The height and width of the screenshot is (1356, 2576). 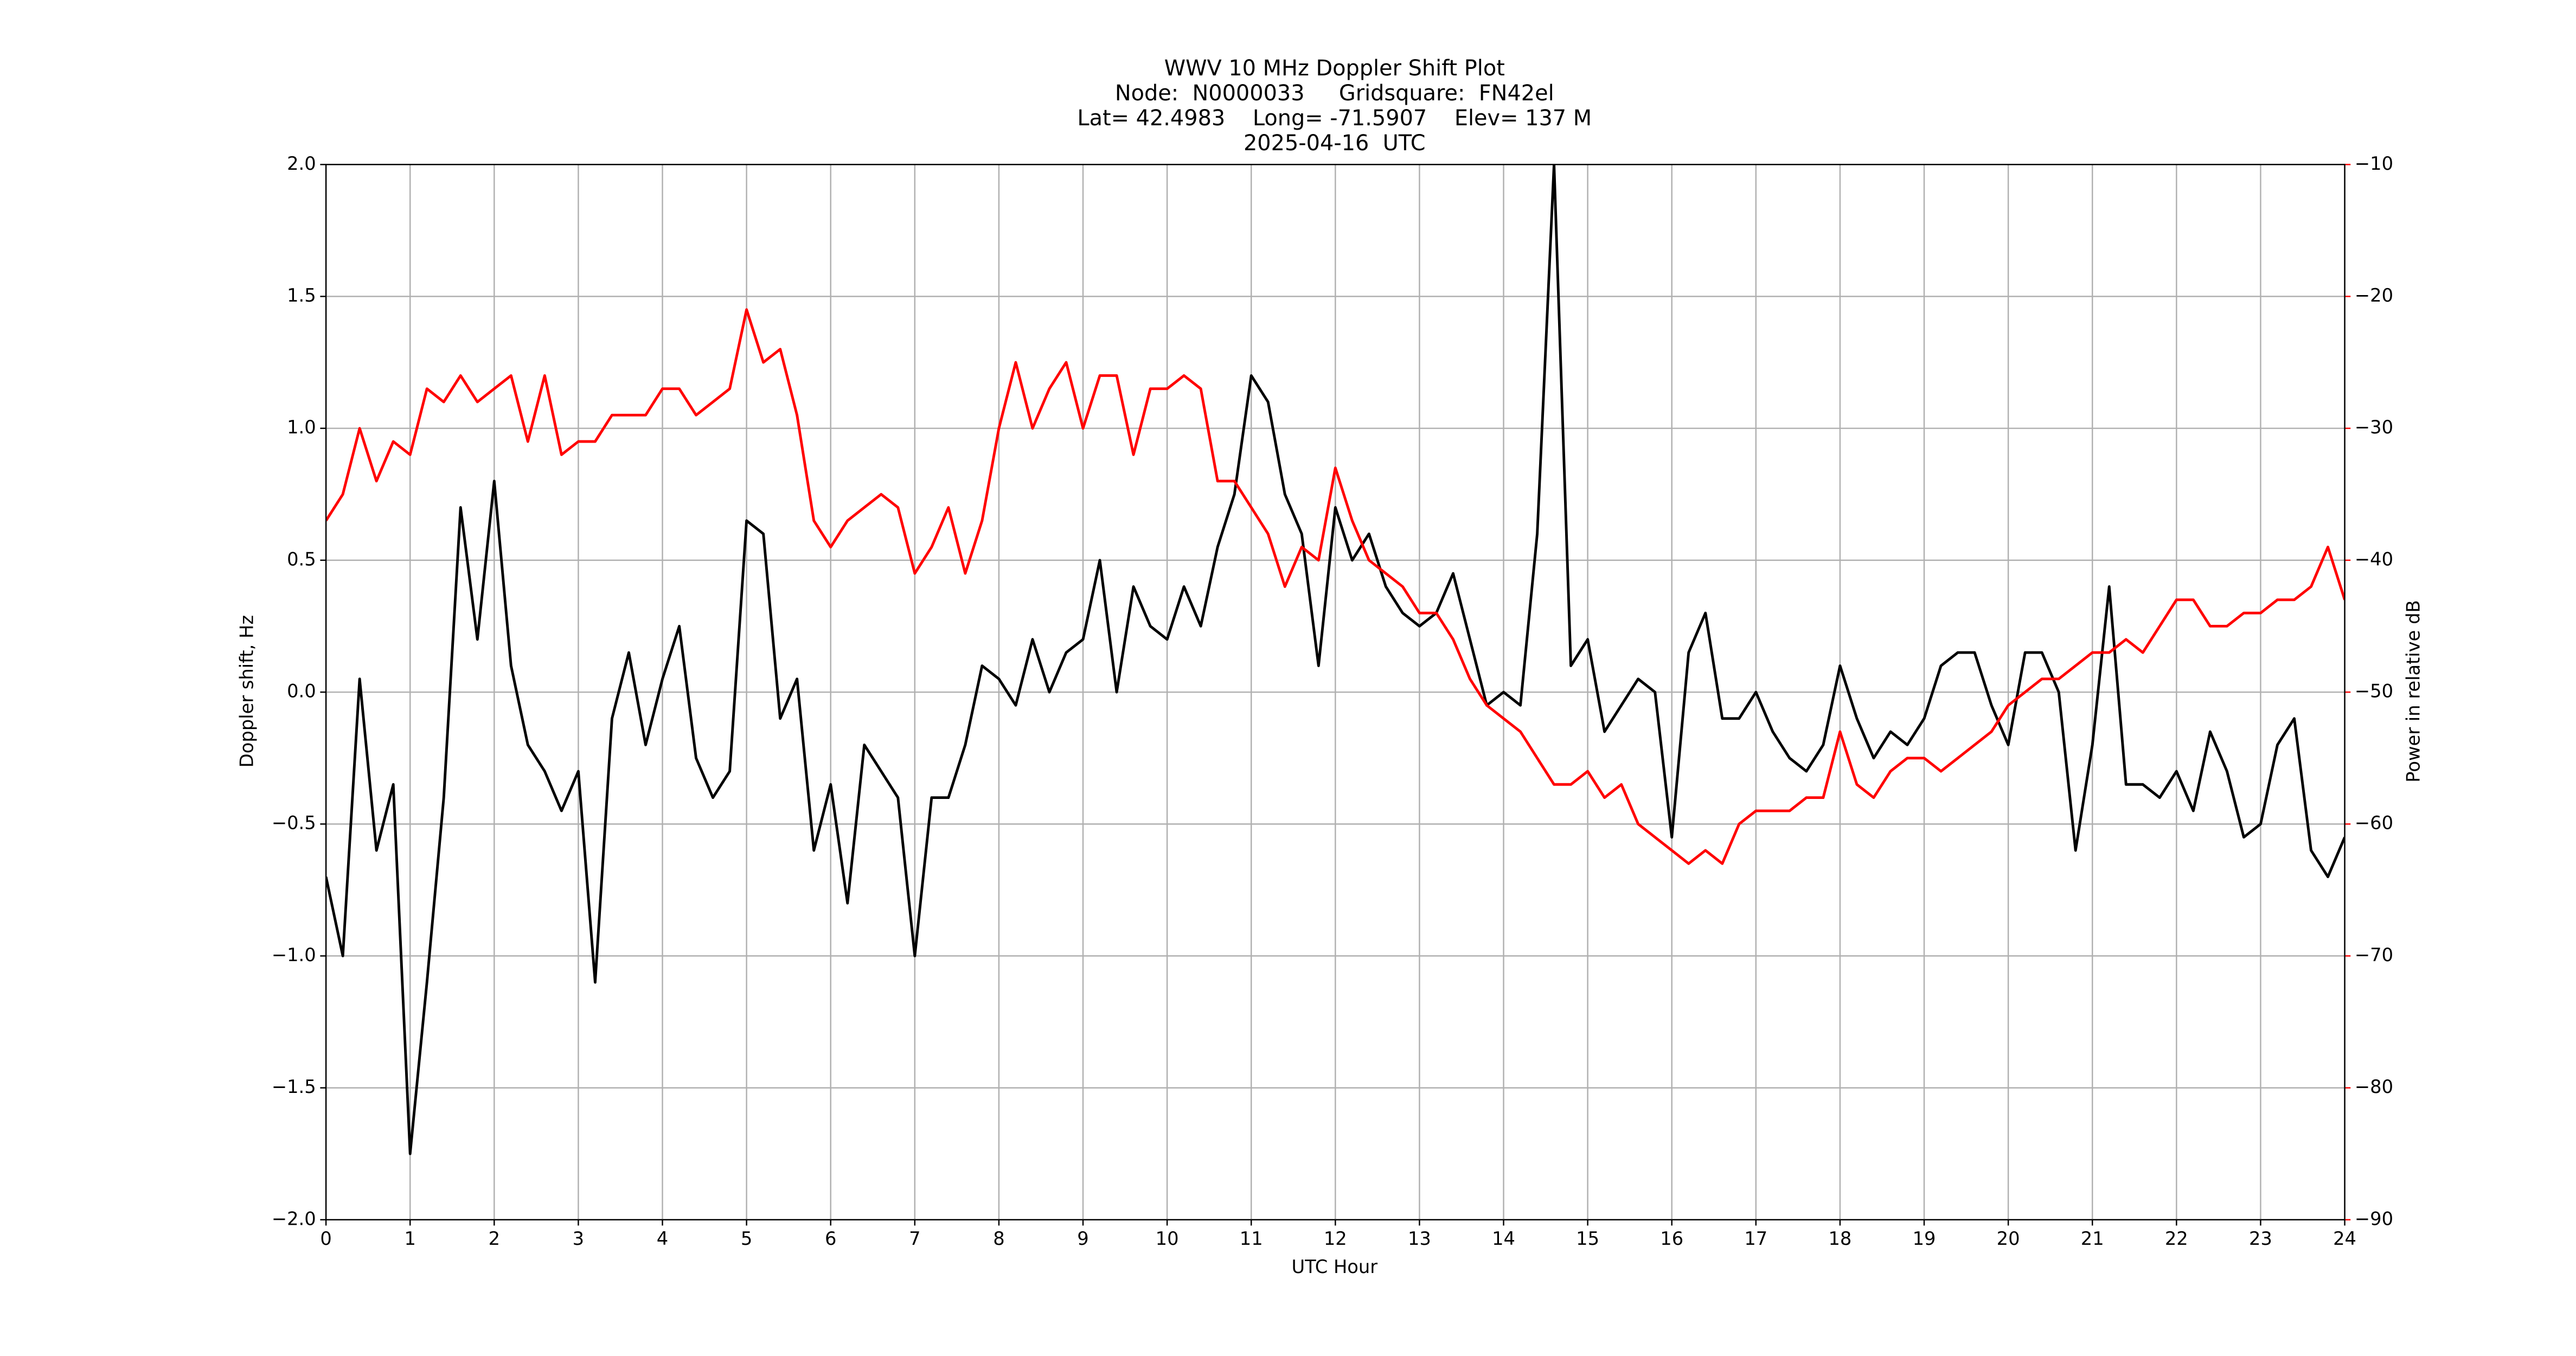 What do you see at coordinates (301, 691) in the screenshot?
I see `y-tick-label: 0.0` at bounding box center [301, 691].